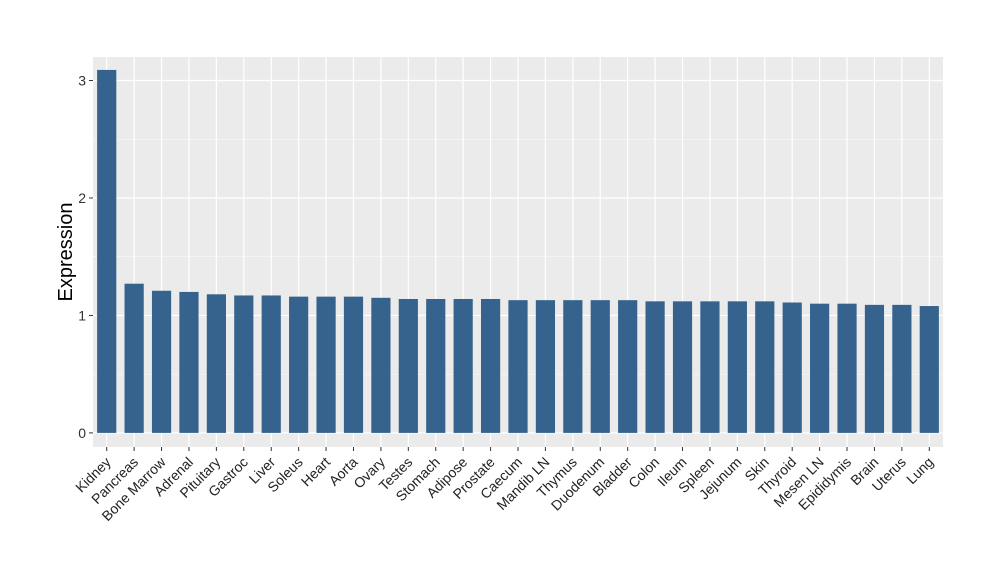 The image size is (1000, 580). I want to click on bar-pituitary, so click(216, 363).